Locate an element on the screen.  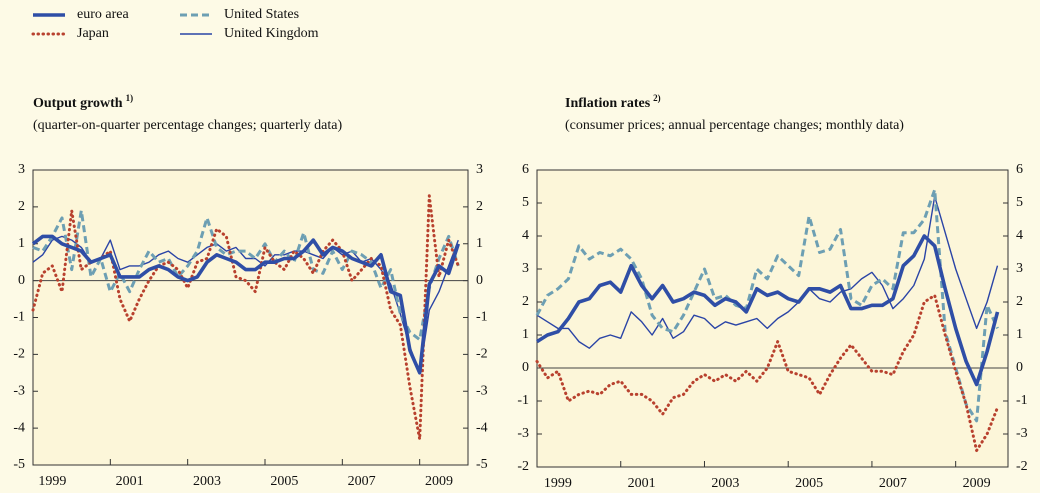
y2-tick-label: 4 is located at coordinates (1019, 235).